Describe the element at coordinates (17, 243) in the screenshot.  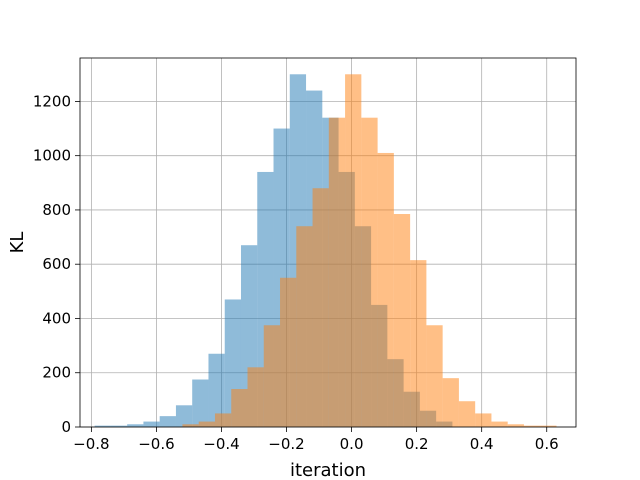
I see `y-axis-label: KL` at that location.